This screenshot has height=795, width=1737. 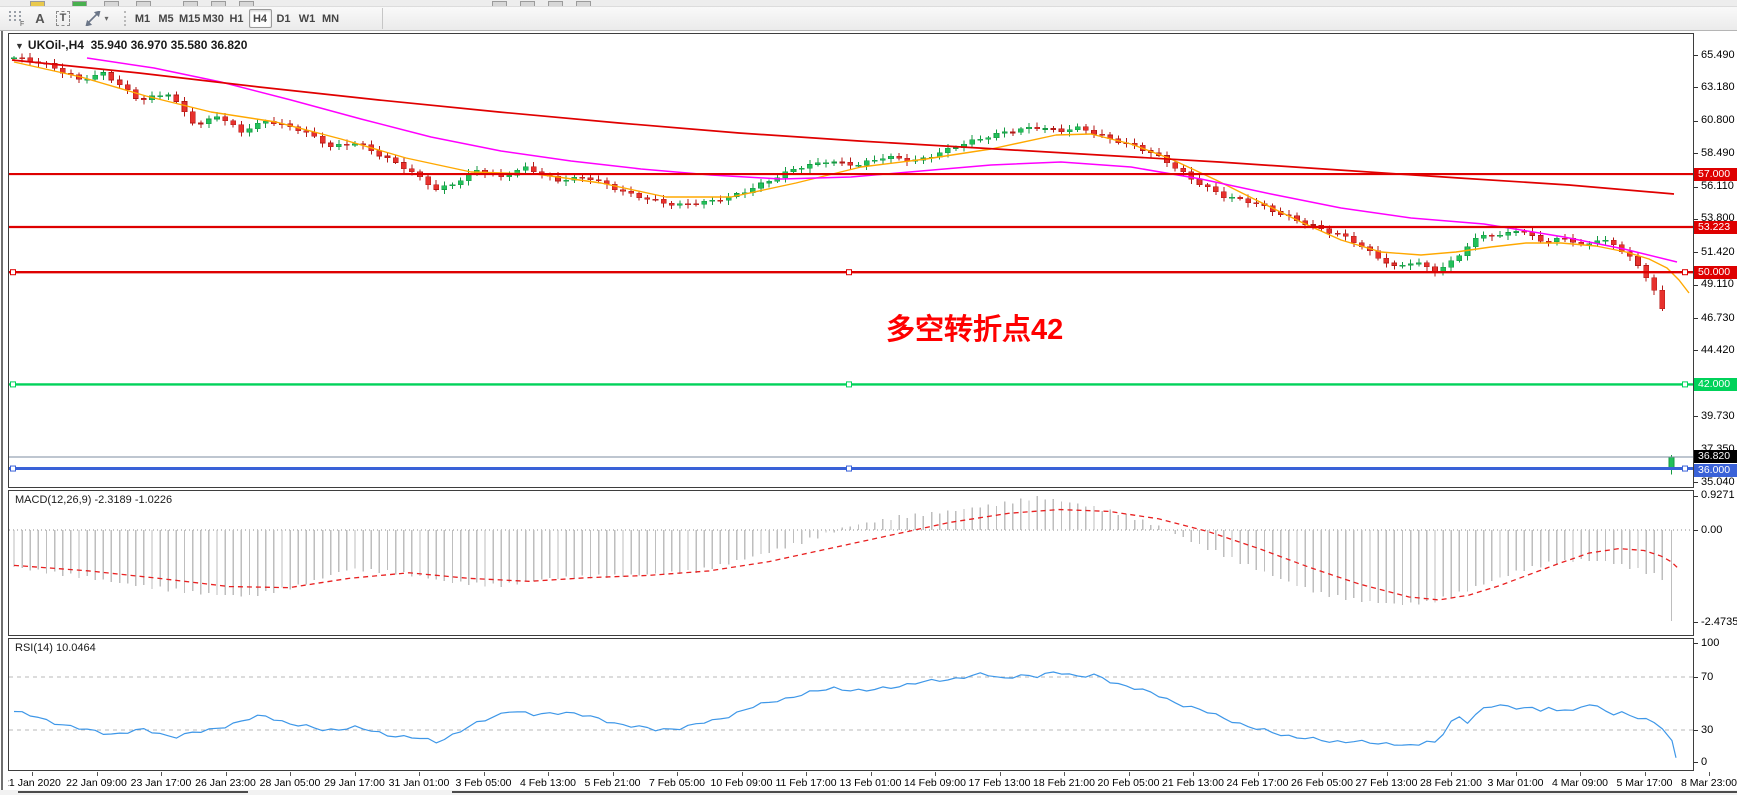 I want to click on rsi-label: RSI(14) 10.0464, so click(x=55, y=648).